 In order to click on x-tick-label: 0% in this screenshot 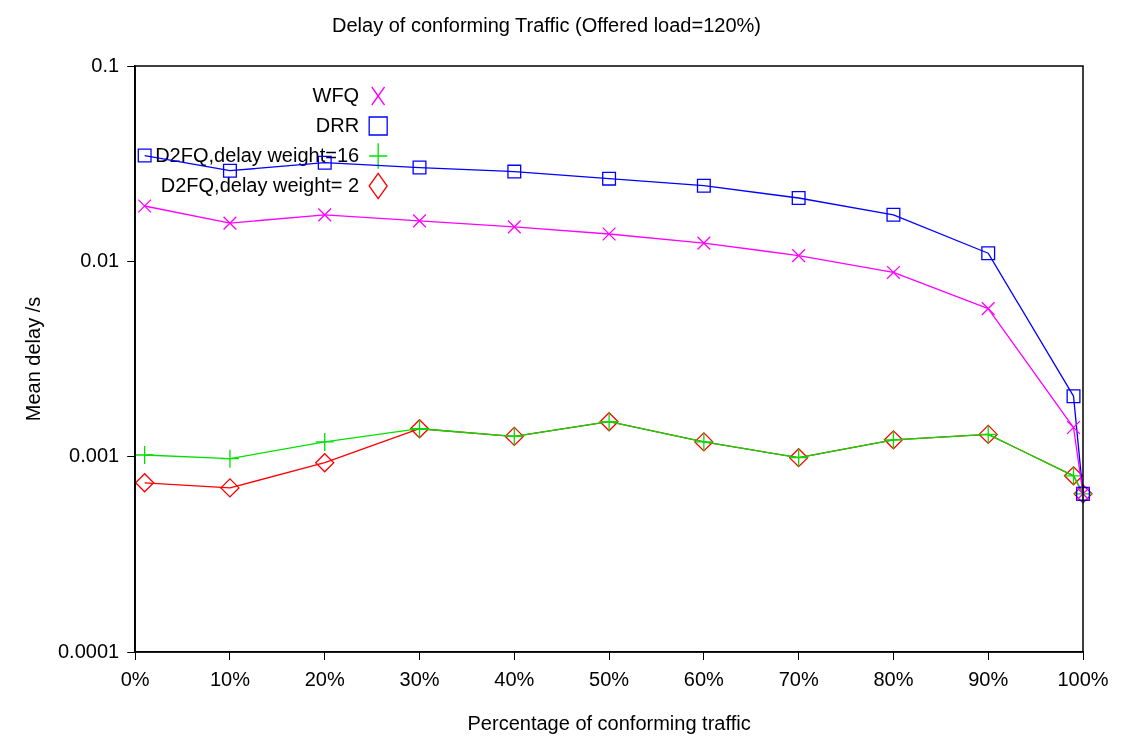, I will do `click(135, 678)`.